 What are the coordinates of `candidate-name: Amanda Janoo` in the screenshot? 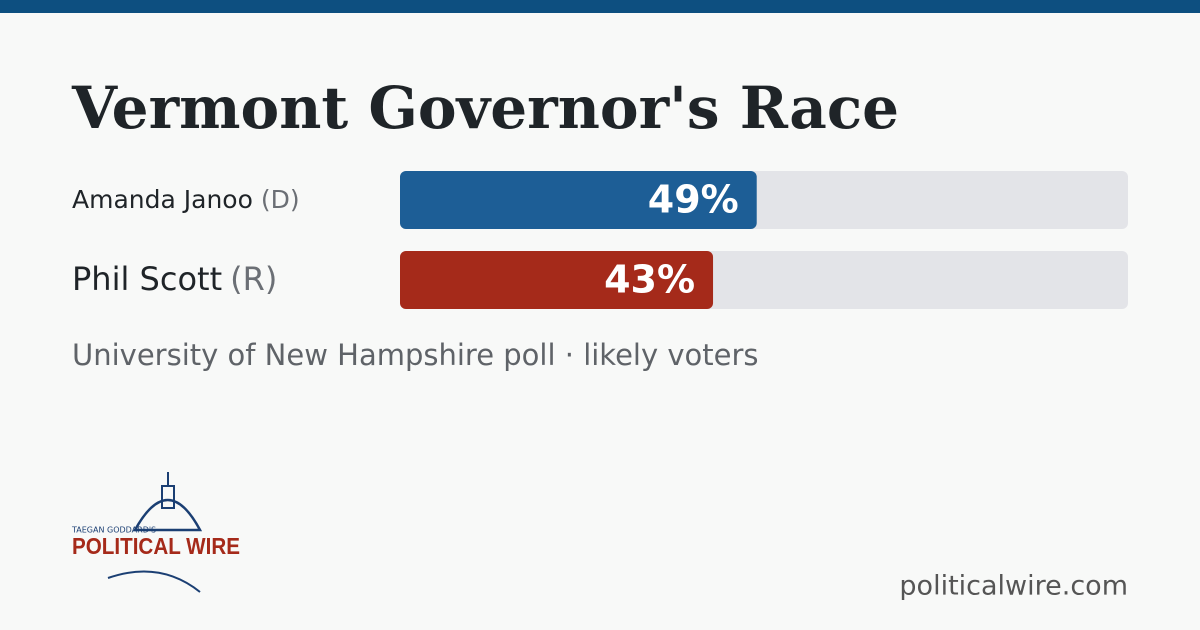 It's located at (162, 199).